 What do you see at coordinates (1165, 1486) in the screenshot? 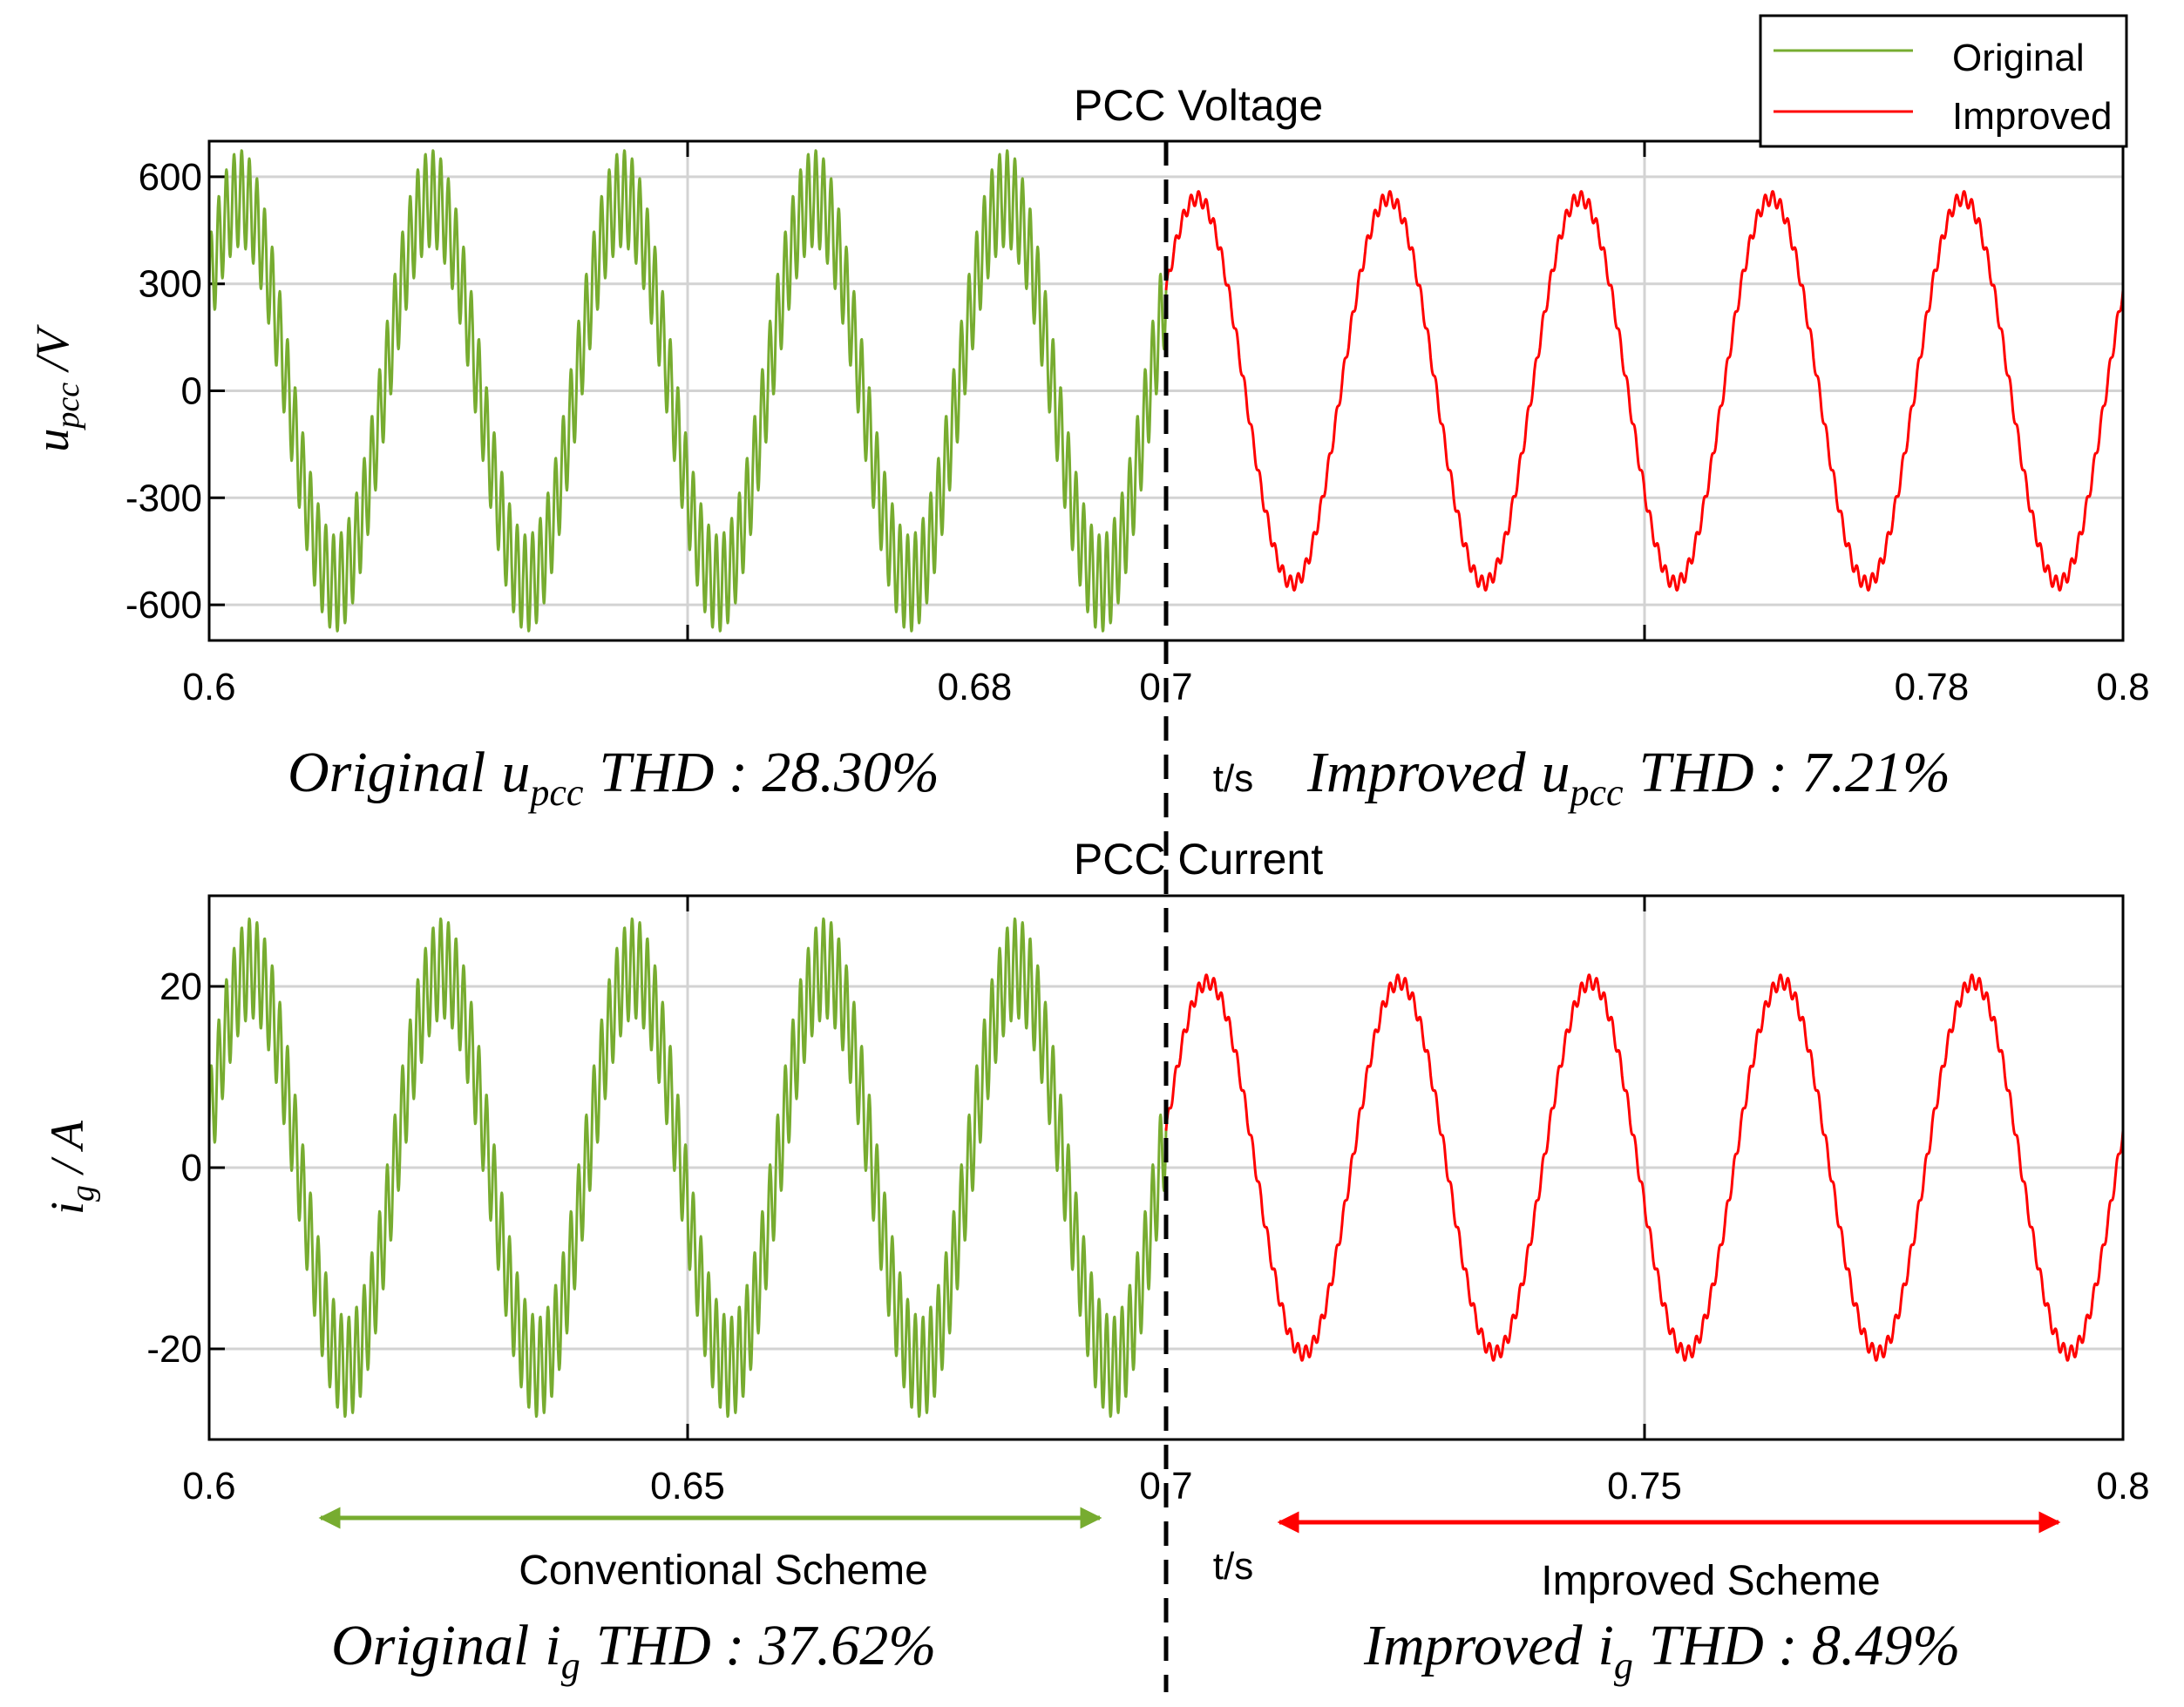
I see `current-x-ticks: 0.6 0.65 0.7 0.75 0.8` at bounding box center [1165, 1486].